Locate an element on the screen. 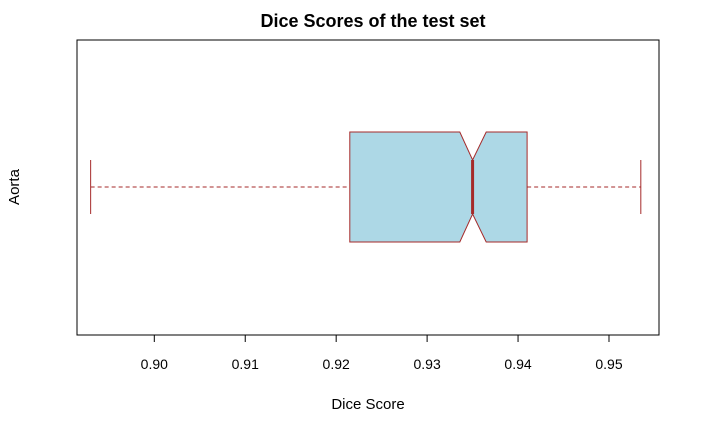 The image size is (701, 433). x-tick-label: 0.92 is located at coordinates (336, 364).